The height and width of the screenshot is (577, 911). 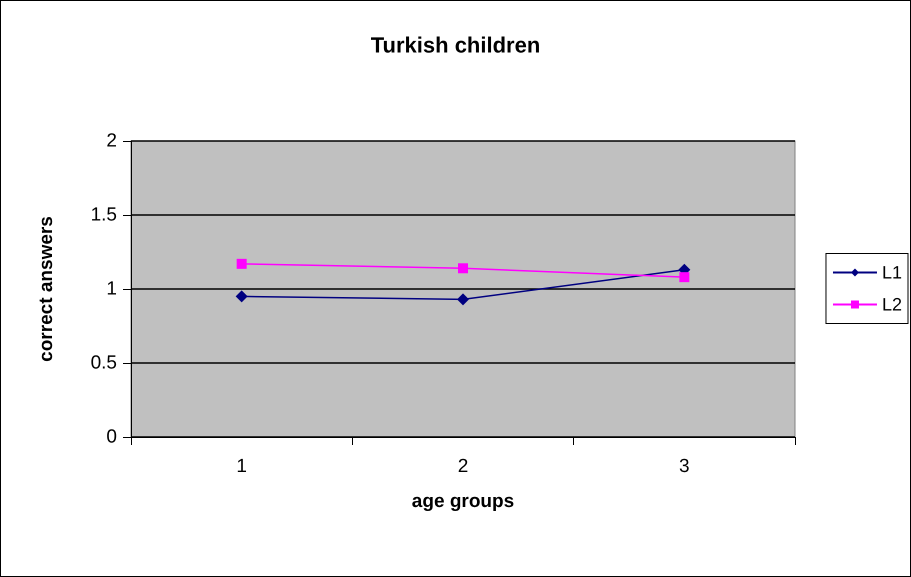 What do you see at coordinates (46, 289) in the screenshot?
I see `y-axis-title: correct answers` at bounding box center [46, 289].